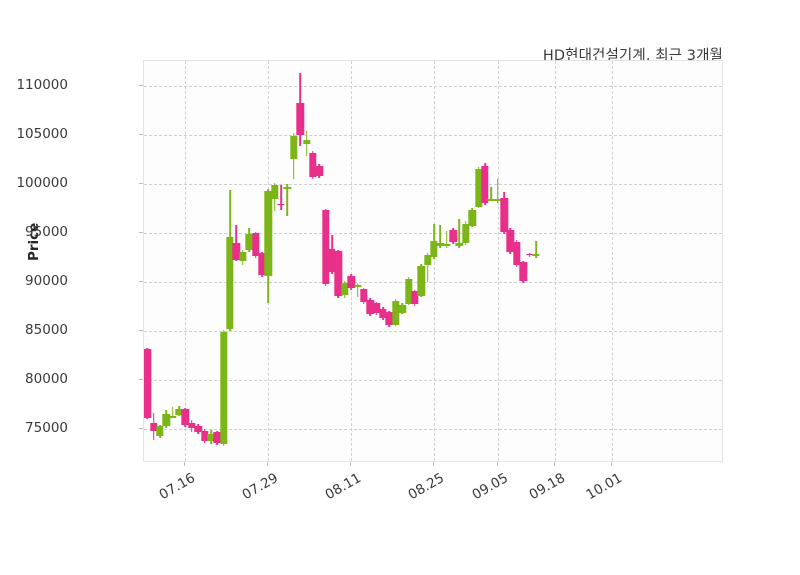 Image resolution: width=800 pixels, height=575 pixels. I want to click on y-tick-label: 100000, so click(42, 183).